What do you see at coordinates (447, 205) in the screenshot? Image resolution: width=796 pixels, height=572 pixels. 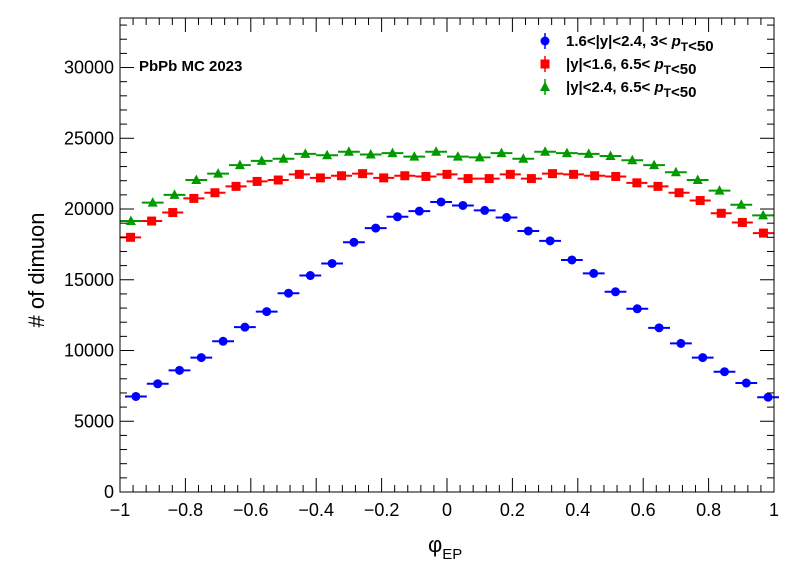 I see `series-square` at bounding box center [447, 205].